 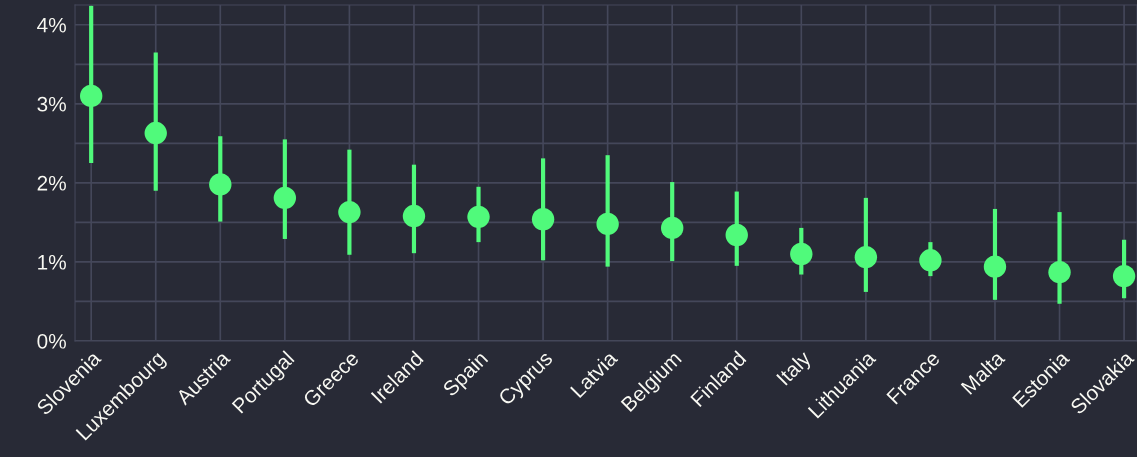 I want to click on y-tick-label: 2%, so click(x=51, y=183).